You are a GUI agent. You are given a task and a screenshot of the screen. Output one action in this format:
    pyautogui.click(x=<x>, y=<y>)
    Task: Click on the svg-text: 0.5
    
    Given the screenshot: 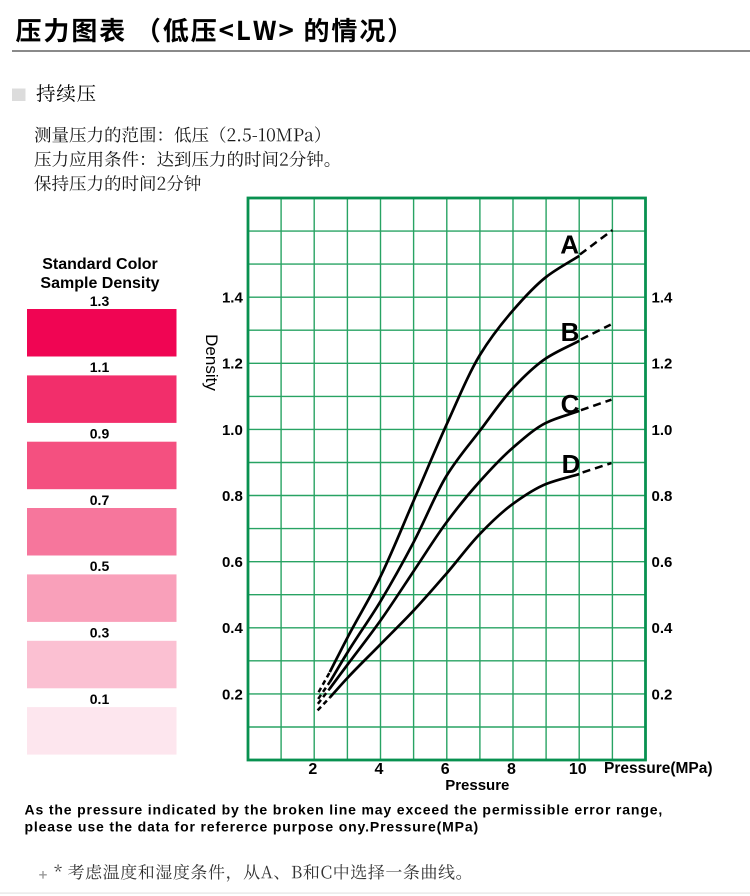 What is the action you would take?
    pyautogui.click(x=100, y=566)
    